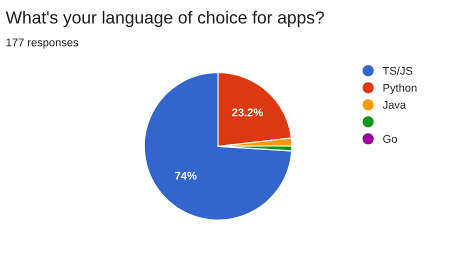 This screenshot has height=271, width=474. I want to click on legend-label: Python, so click(400, 89).